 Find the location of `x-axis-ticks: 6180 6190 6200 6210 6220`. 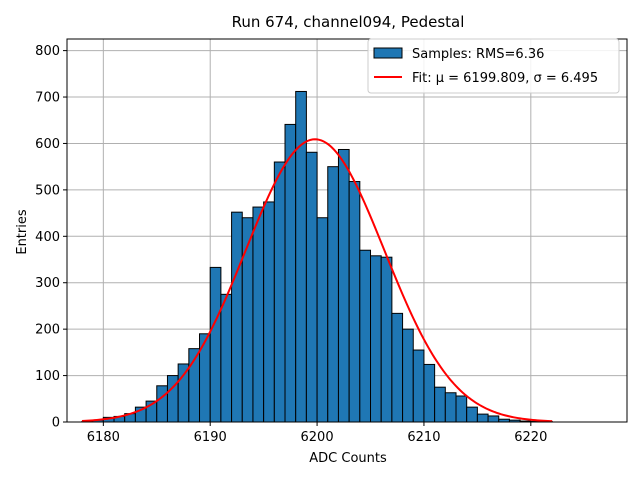

x-axis-ticks: 6180 6190 6200 6210 6220 is located at coordinates (317, 433).